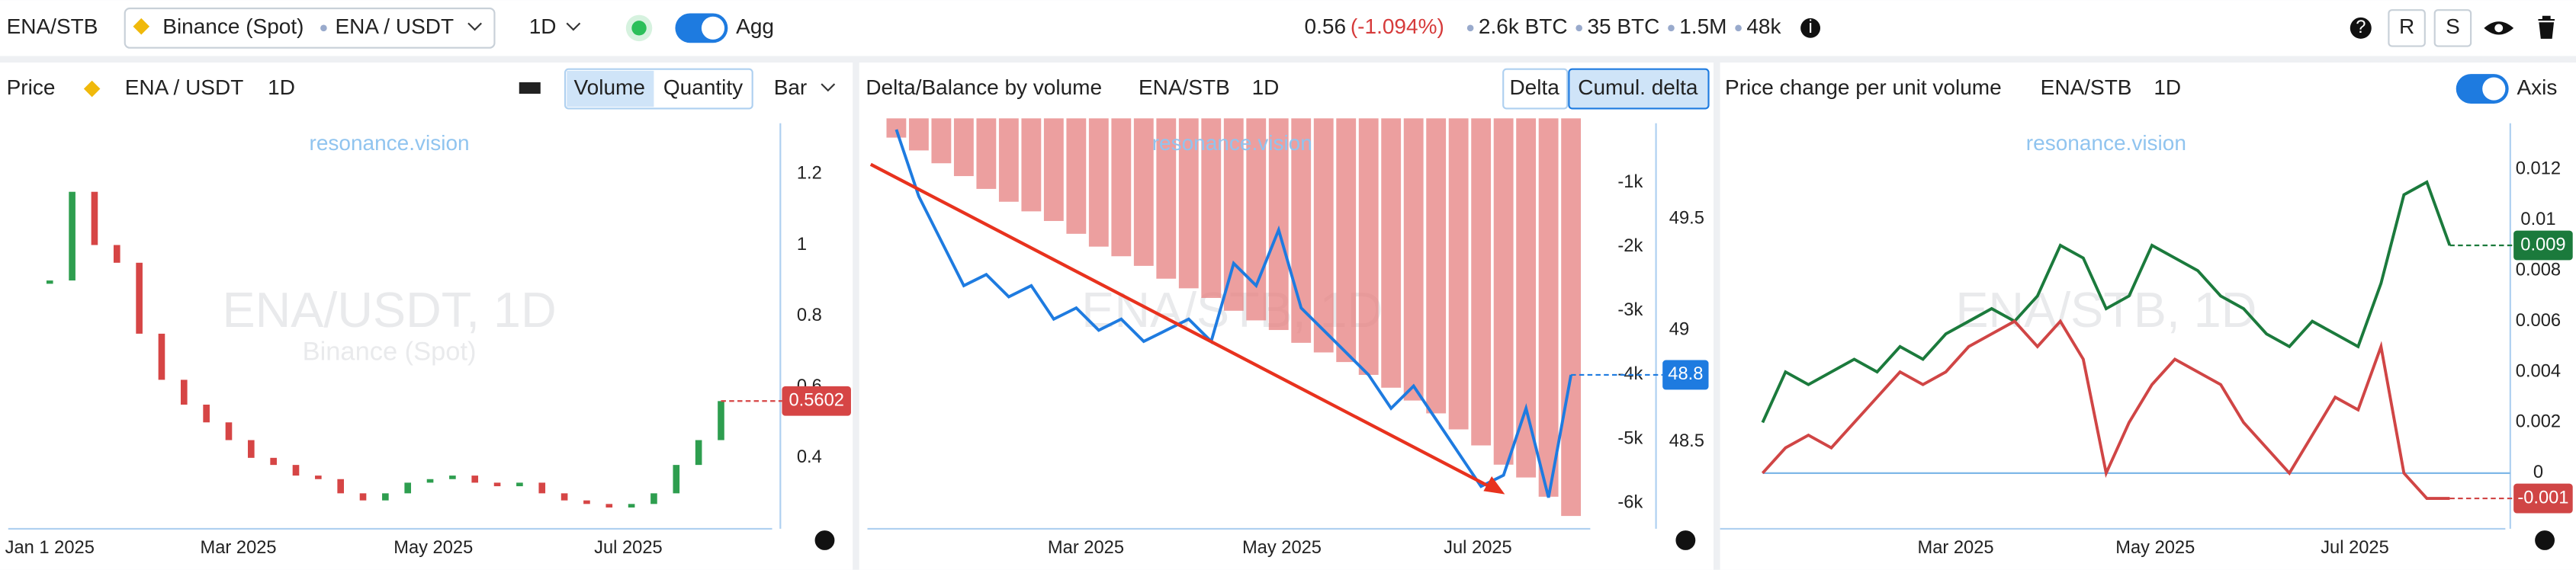  I want to click on mode: Cumul. delta, so click(1638, 87).